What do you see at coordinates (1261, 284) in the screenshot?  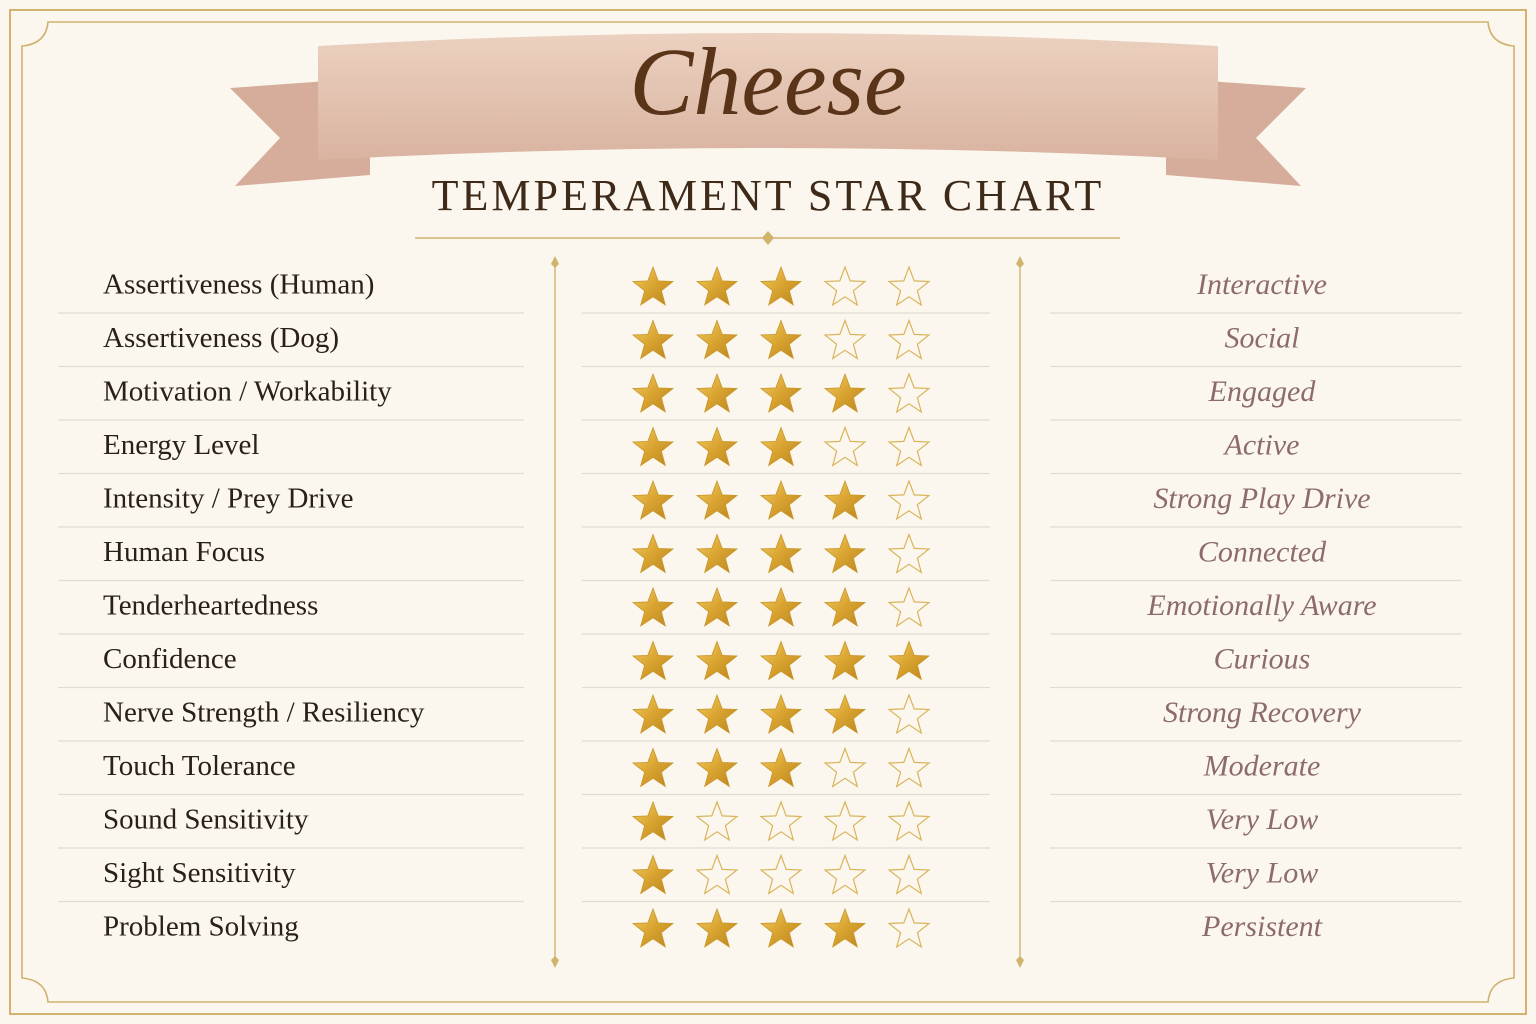 I see `descriptor: Interactive` at bounding box center [1261, 284].